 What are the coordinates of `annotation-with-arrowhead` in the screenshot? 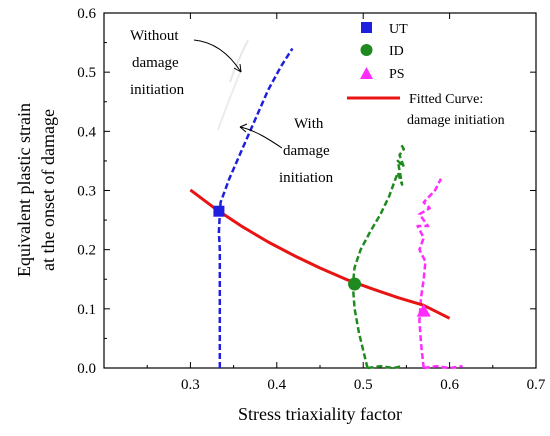 It's located at (243, 128).